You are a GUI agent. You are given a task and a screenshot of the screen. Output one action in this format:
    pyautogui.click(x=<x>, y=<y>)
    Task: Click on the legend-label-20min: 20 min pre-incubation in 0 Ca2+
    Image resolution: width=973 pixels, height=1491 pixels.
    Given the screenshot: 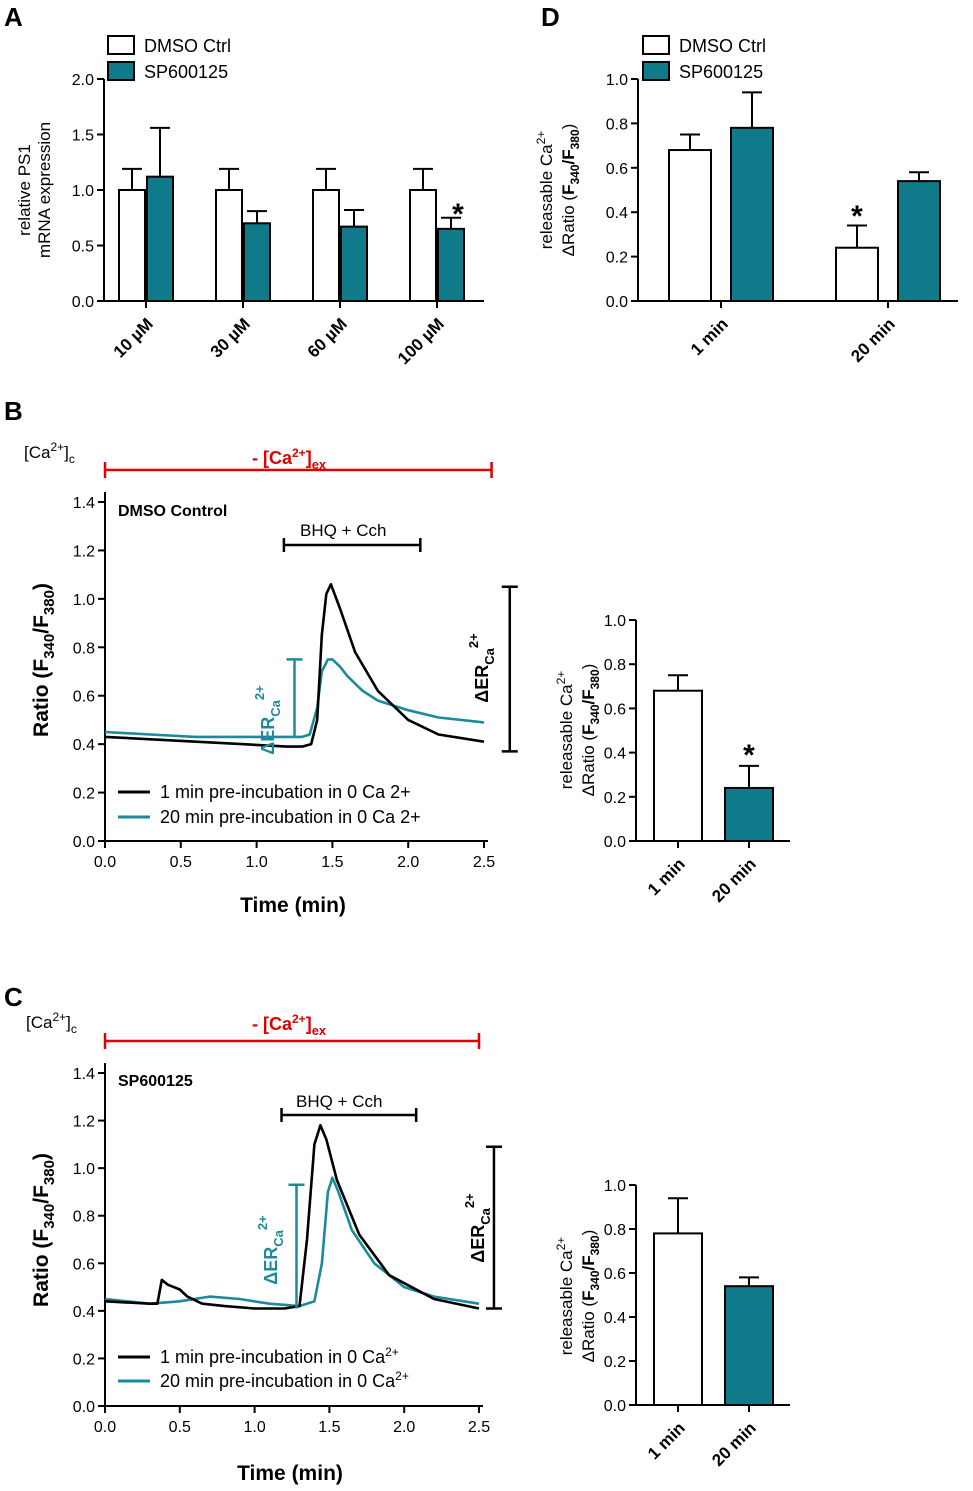 What is the action you would take?
    pyautogui.click(x=284, y=1380)
    